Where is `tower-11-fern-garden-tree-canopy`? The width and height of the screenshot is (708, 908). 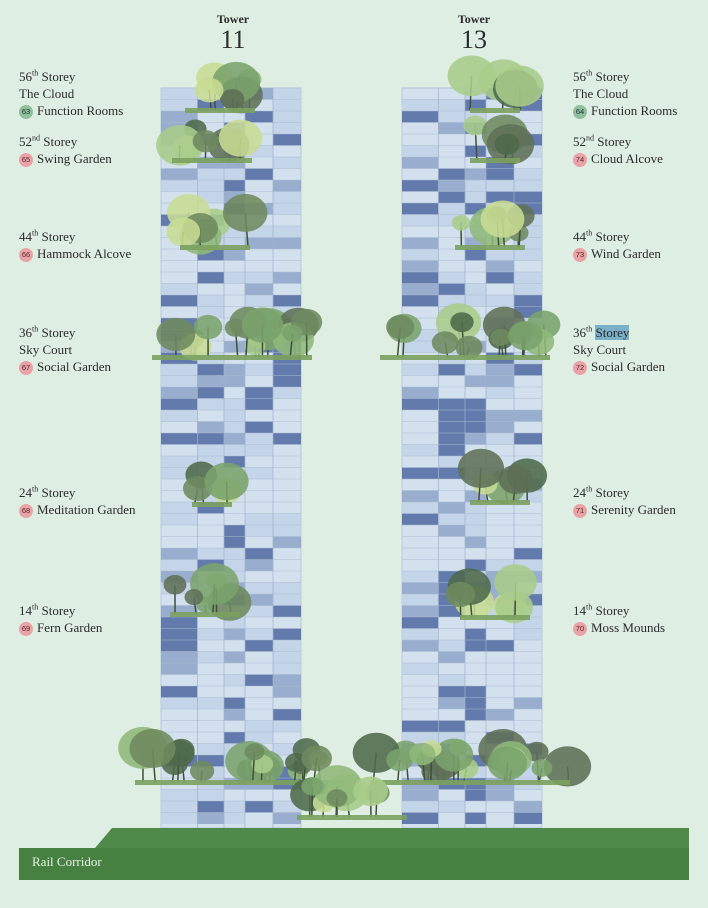
tower-11-fern-garden-tree-canopy is located at coordinates (194, 597).